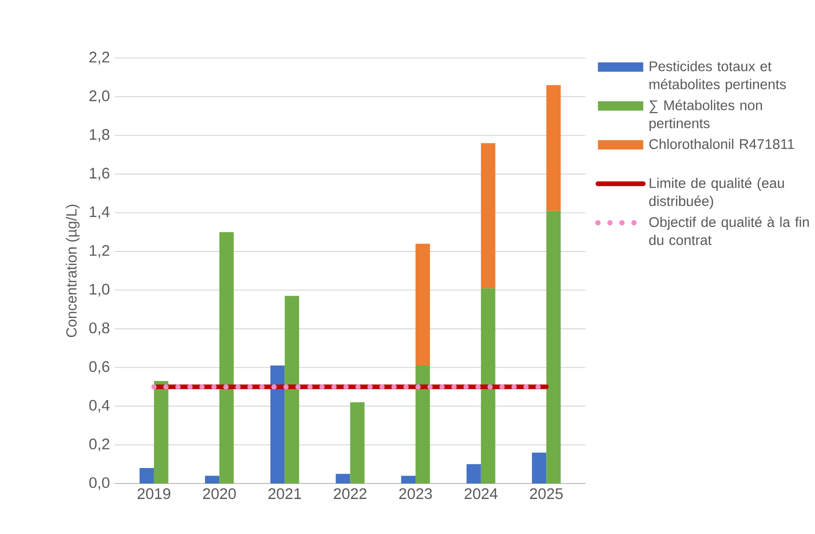  I want to click on y-tick-label: 1,6, so click(100, 174).